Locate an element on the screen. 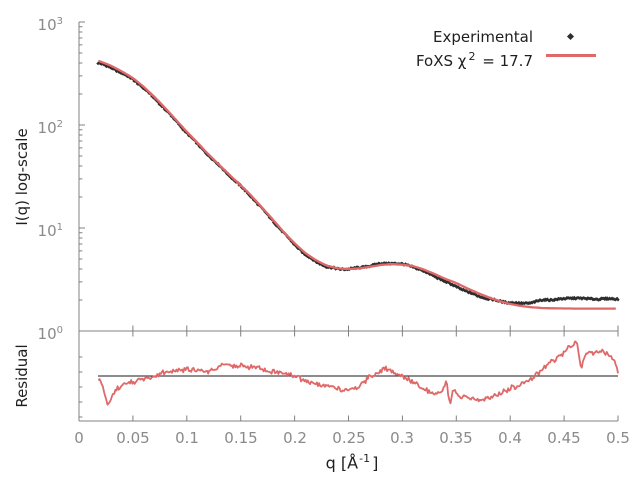 Image resolution: width=640 pixels, height=480 pixels. x-axis-label: q [Å-1] is located at coordinates (352, 462).